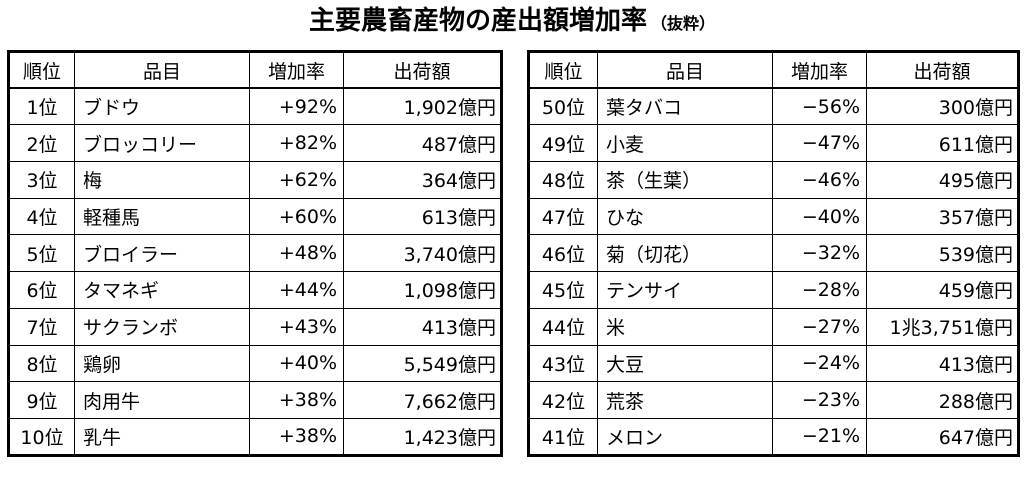  I want to click on value-cell: 1,902億円, so click(422, 106).